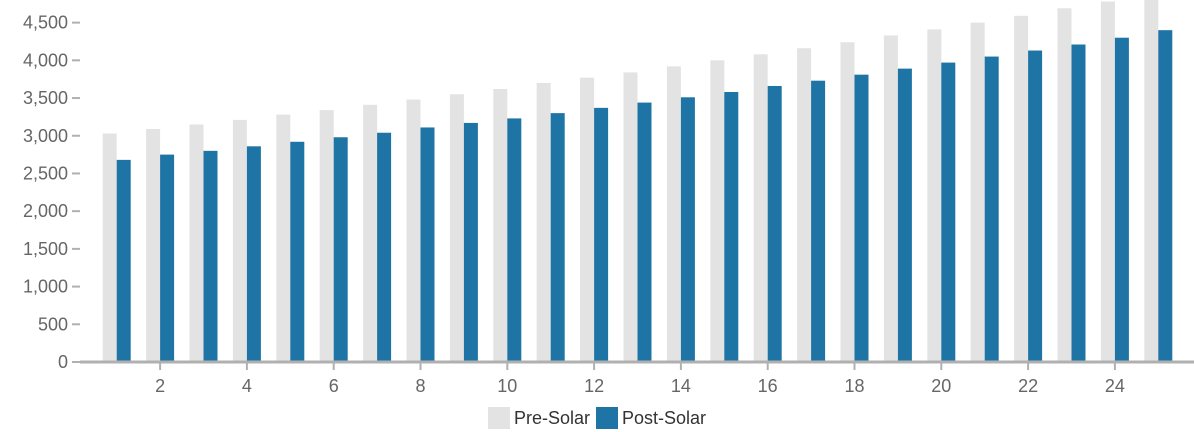 This screenshot has width=1194, height=432. What do you see at coordinates (45, 173) in the screenshot?
I see `y-tick-label: 2,500` at bounding box center [45, 173].